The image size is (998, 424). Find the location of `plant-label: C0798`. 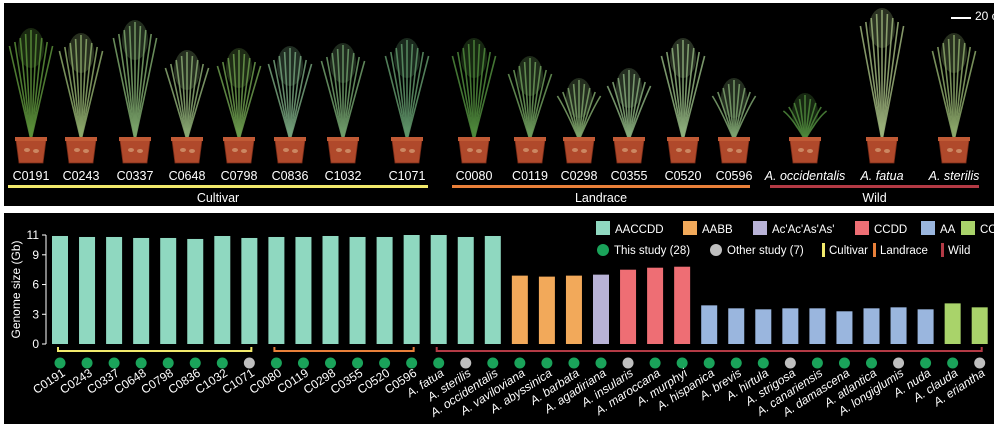

plant-label: C0798 is located at coordinates (239, 176).